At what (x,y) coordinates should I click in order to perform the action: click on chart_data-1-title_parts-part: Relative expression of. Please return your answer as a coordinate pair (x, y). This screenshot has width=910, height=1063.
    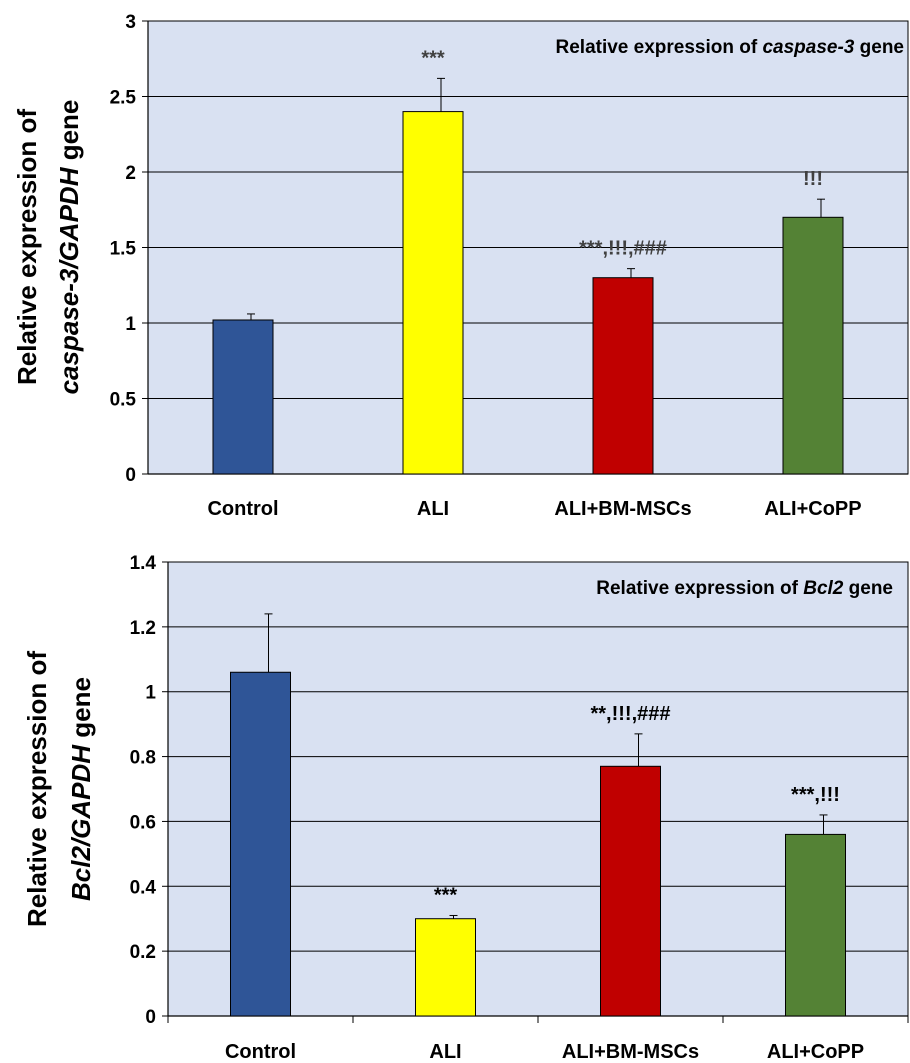
    Looking at the image, I should click on (699, 588).